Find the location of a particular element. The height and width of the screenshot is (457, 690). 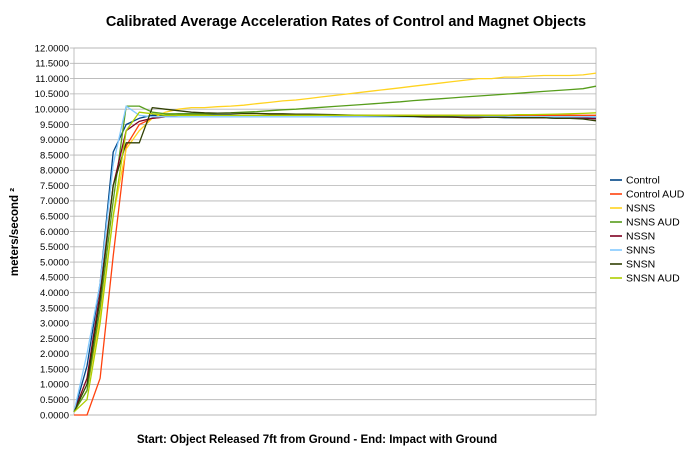

legend-item-label: NSNS is located at coordinates (640, 209).